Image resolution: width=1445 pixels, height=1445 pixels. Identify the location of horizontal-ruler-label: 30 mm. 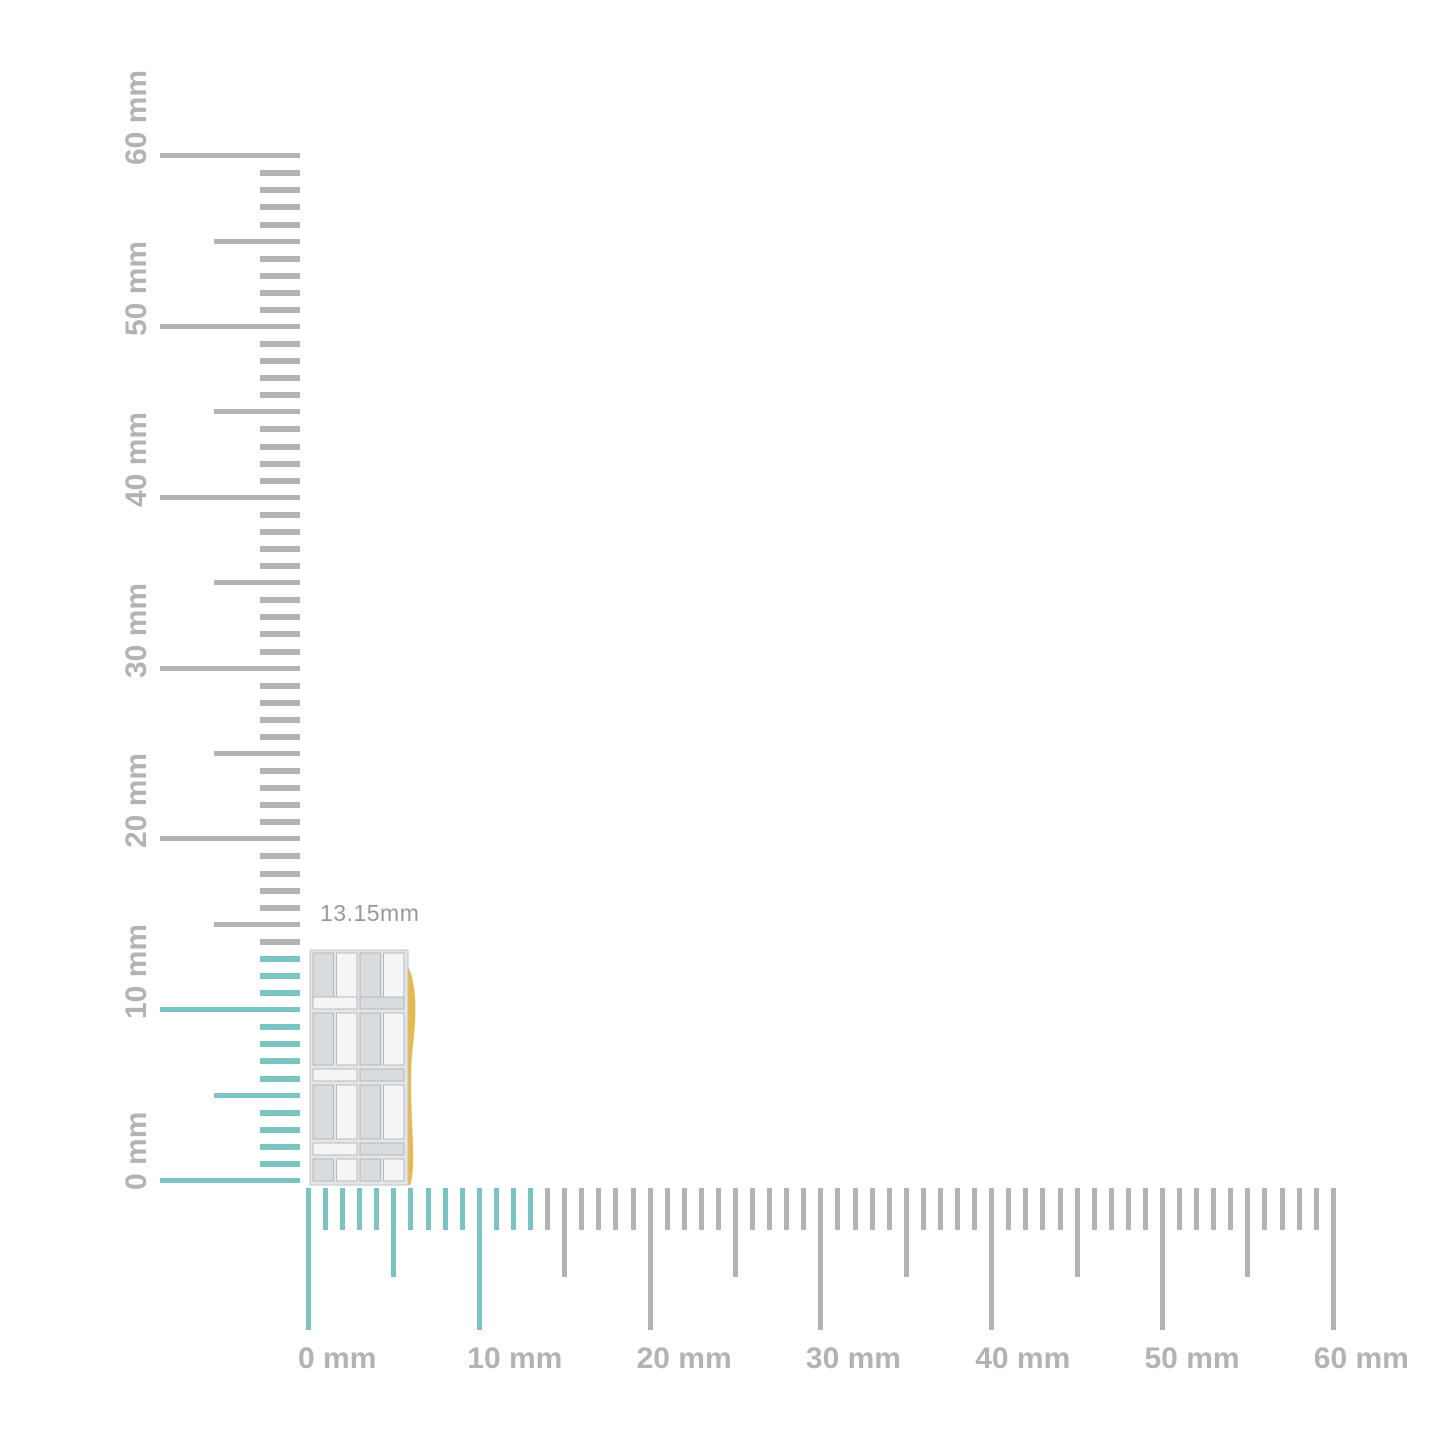
(853, 1358).